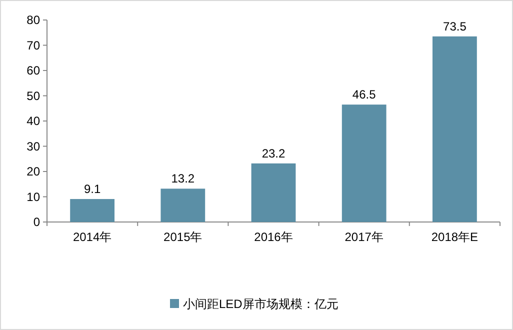  Describe the element at coordinates (273, 237) in the screenshot. I see `x-tick-label: 2016年` at that location.